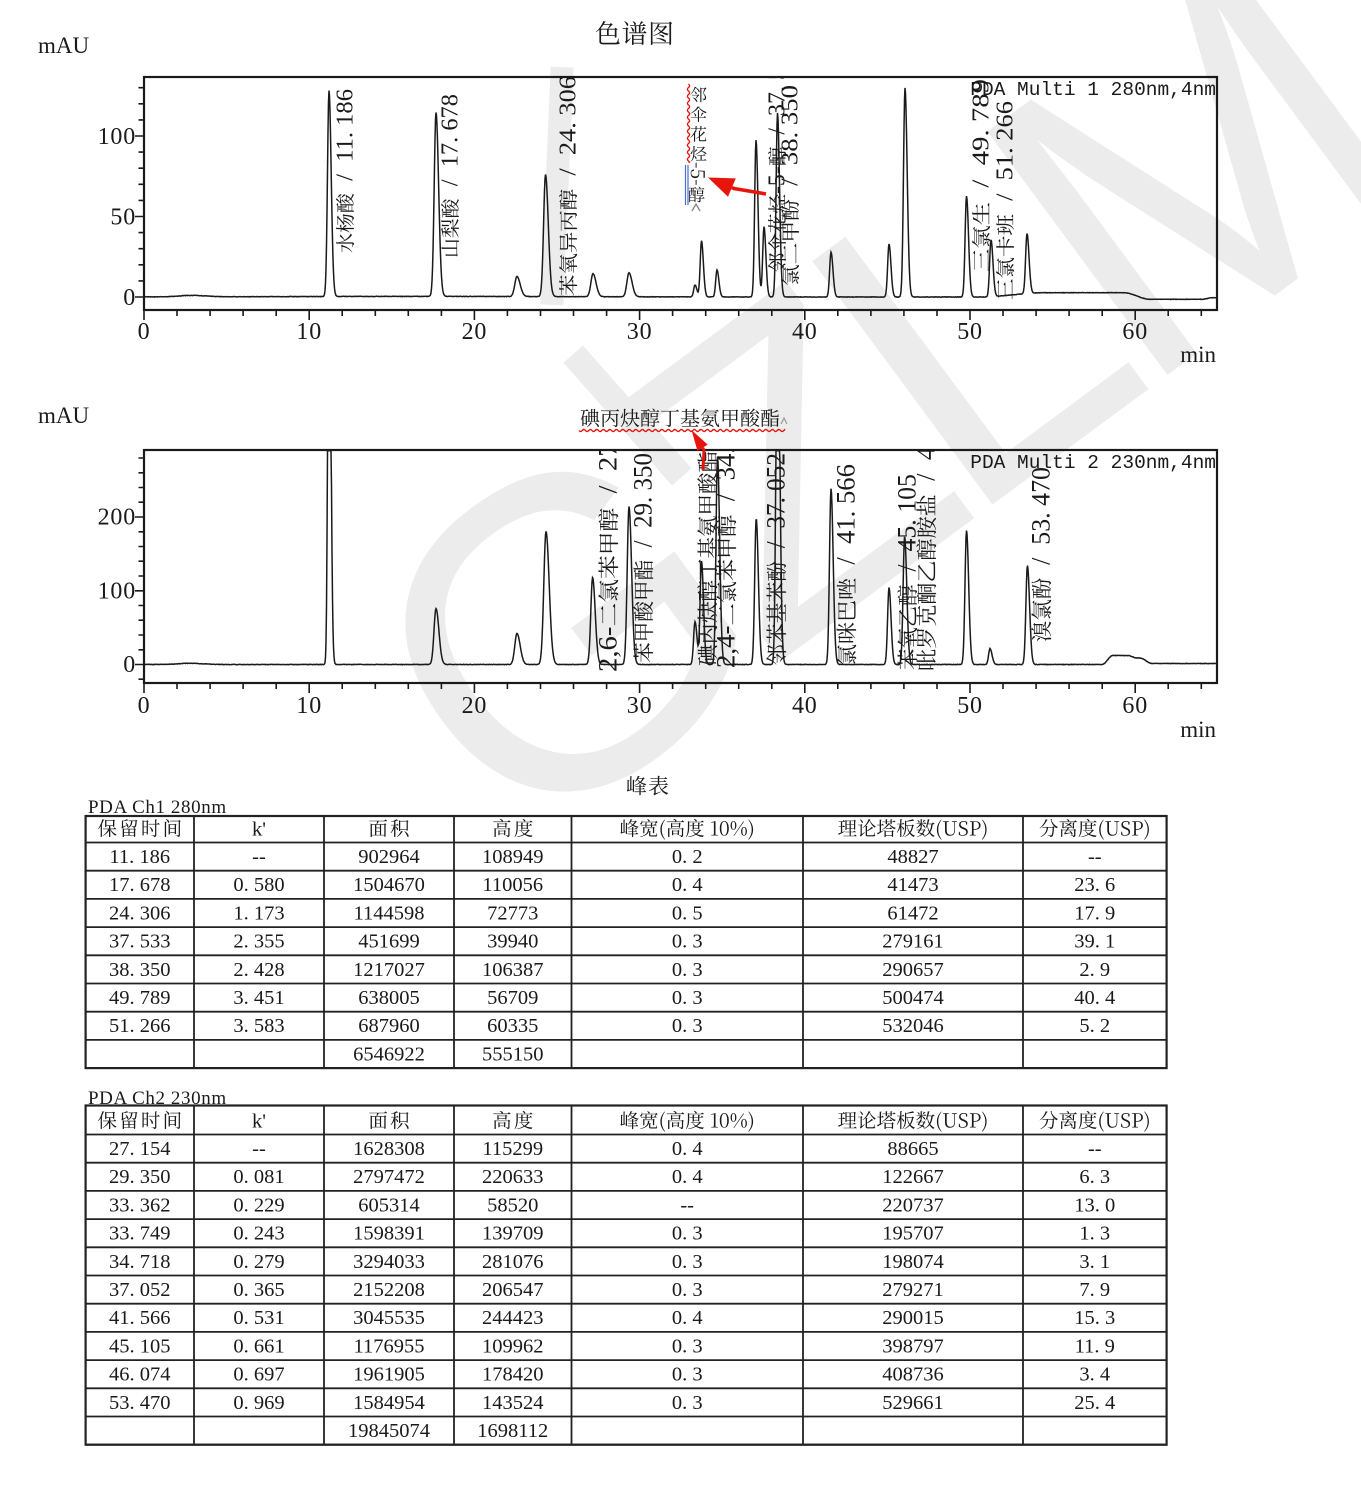  Describe the element at coordinates (687, 913) in the screenshot. I see `svg-text: 0. 5` at that location.